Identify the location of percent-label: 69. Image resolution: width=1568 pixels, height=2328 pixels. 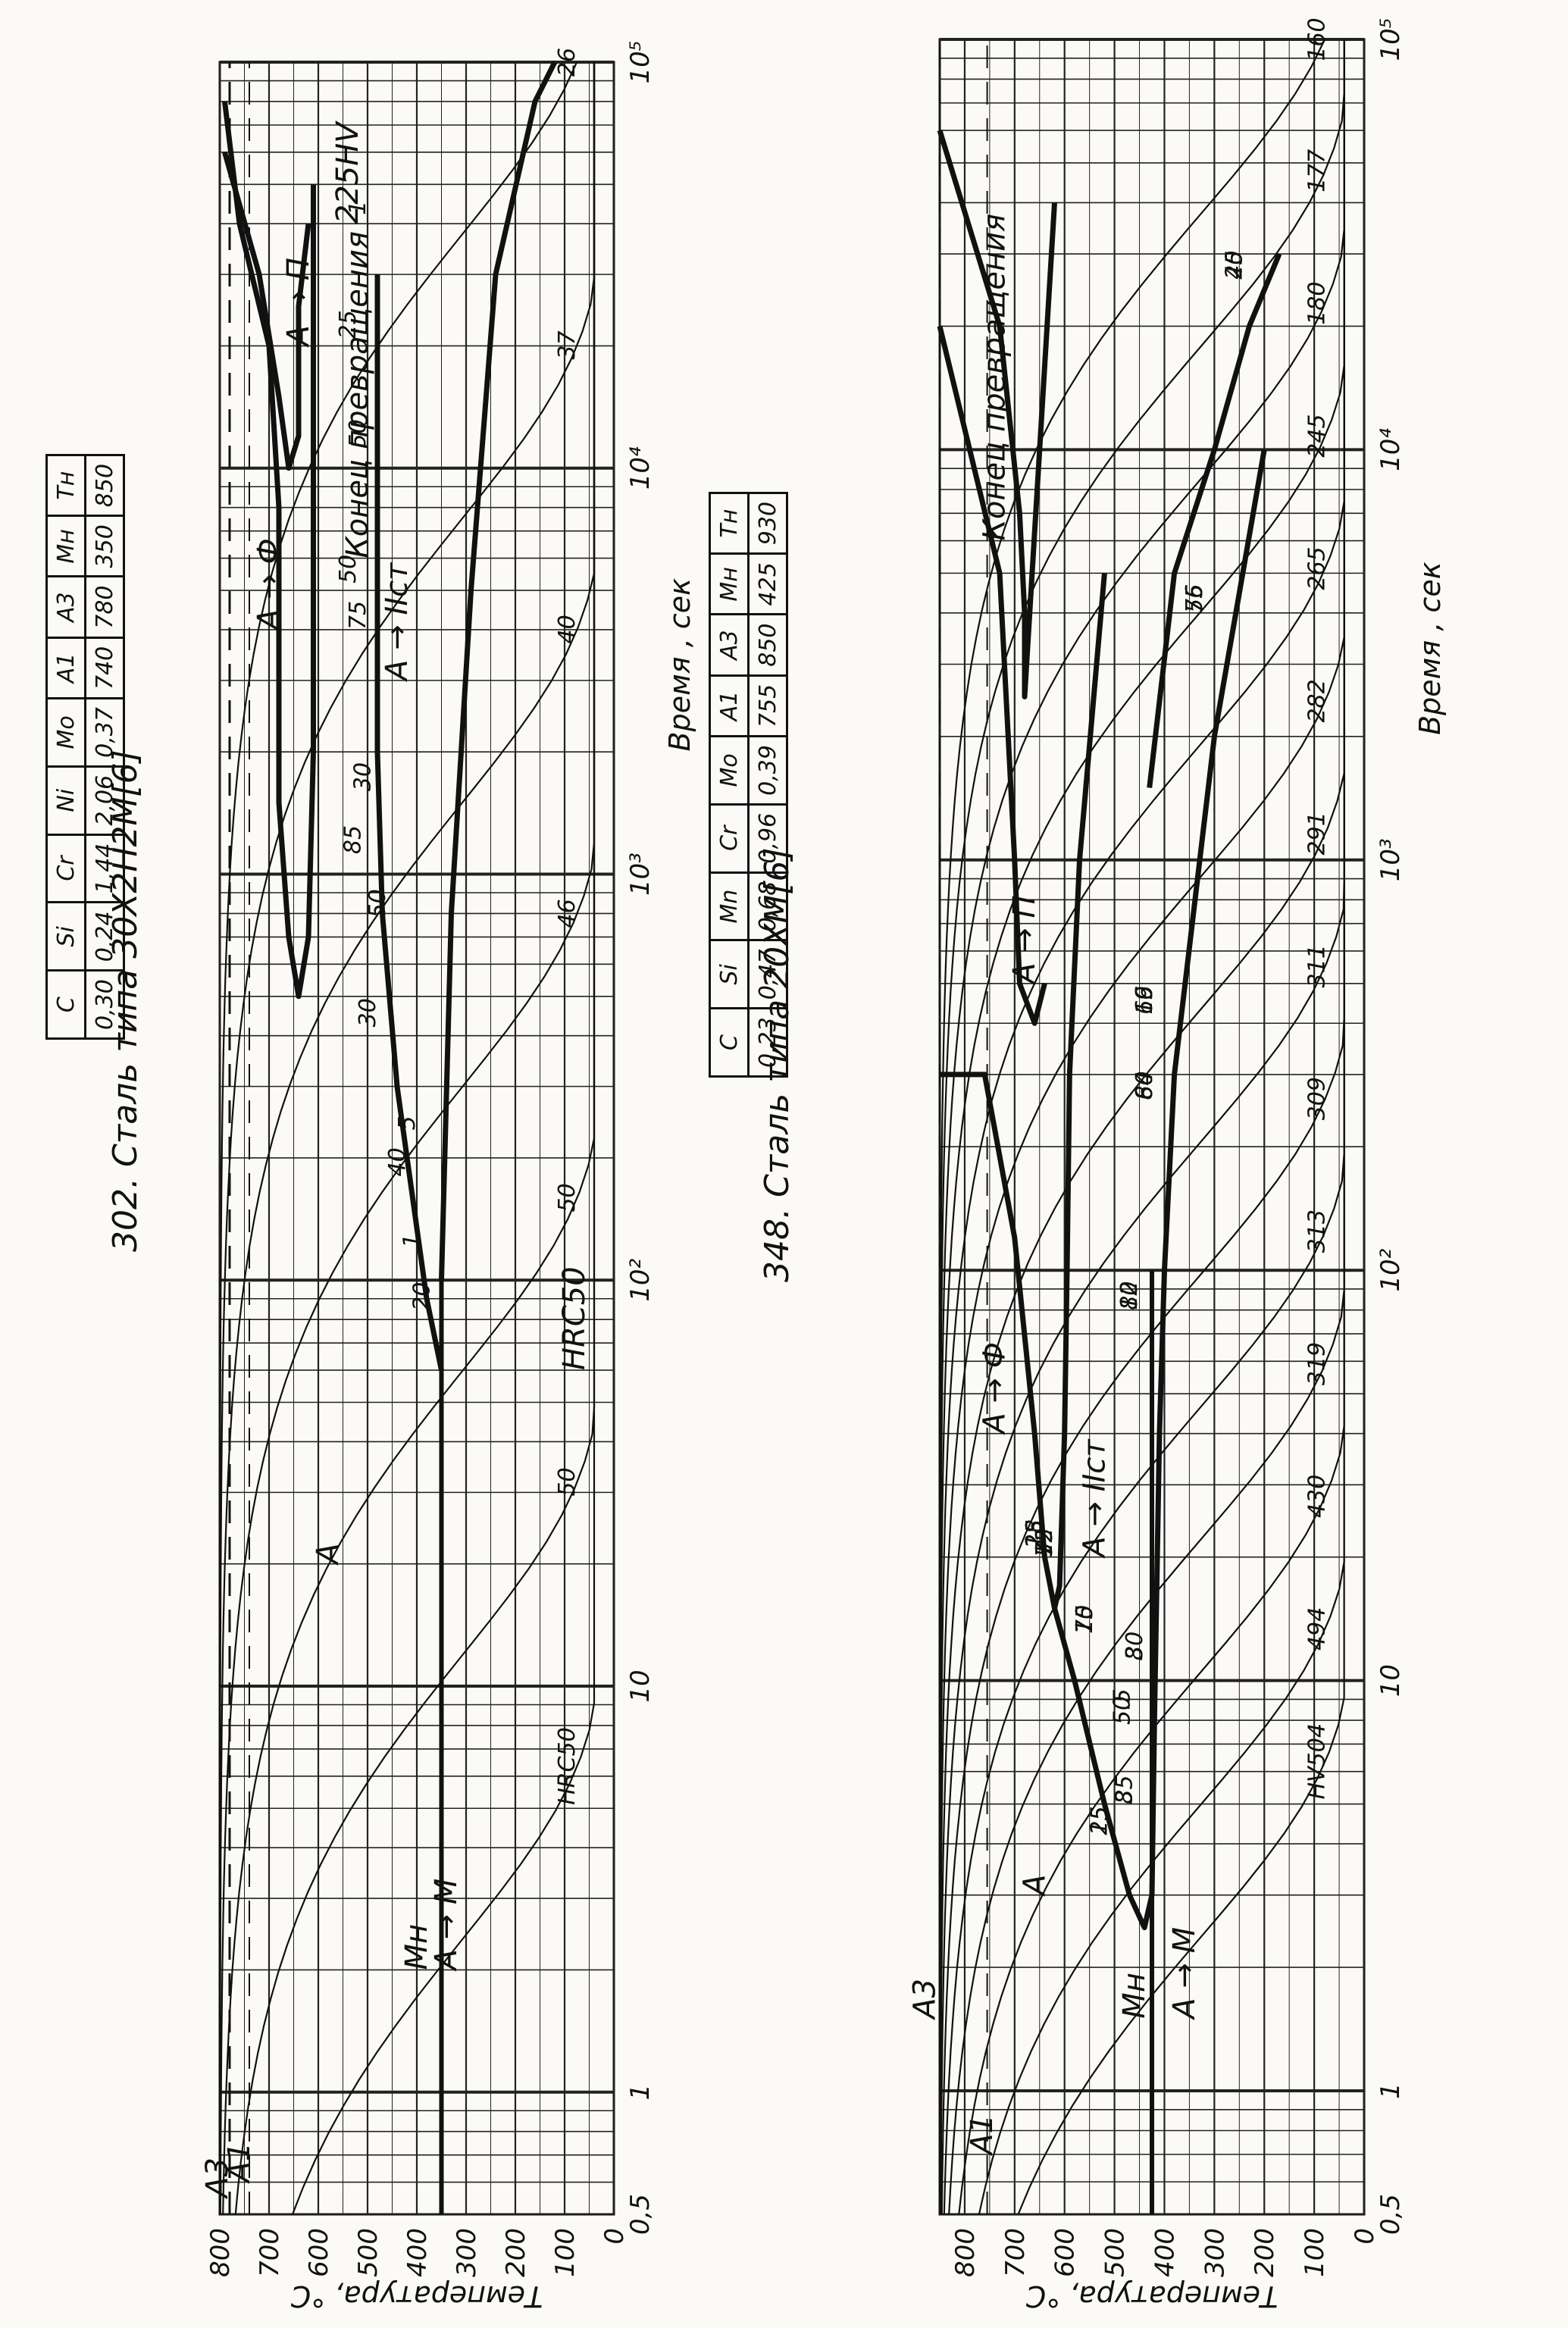
(1144, 1001).